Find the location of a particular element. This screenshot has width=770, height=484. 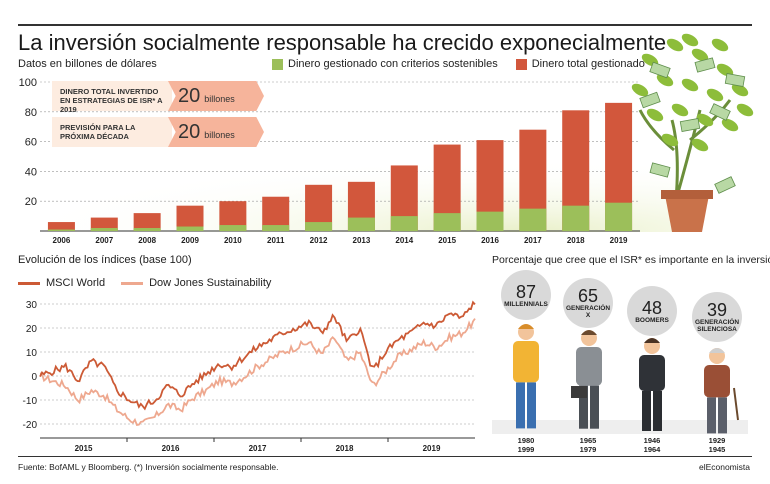

line-y-tick-label: 0 is located at coordinates (34, 377).